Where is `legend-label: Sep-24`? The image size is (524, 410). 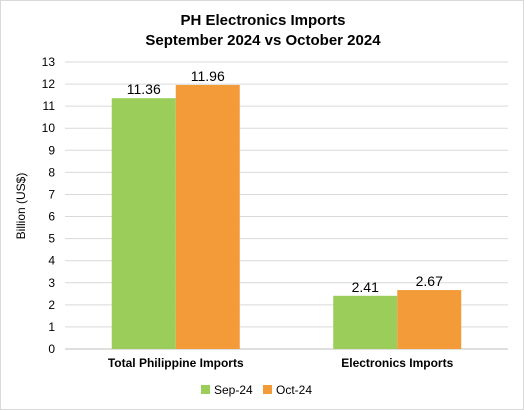 legend-label: Sep-24 is located at coordinates (233, 390).